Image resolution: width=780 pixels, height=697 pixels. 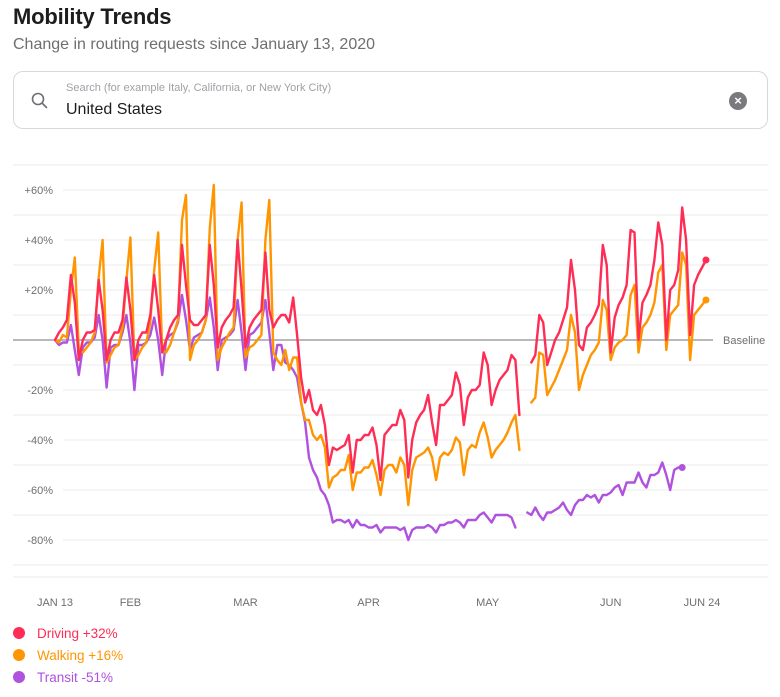 What do you see at coordinates (39, 291) in the screenshot?
I see `y-tick-label: +20%` at bounding box center [39, 291].